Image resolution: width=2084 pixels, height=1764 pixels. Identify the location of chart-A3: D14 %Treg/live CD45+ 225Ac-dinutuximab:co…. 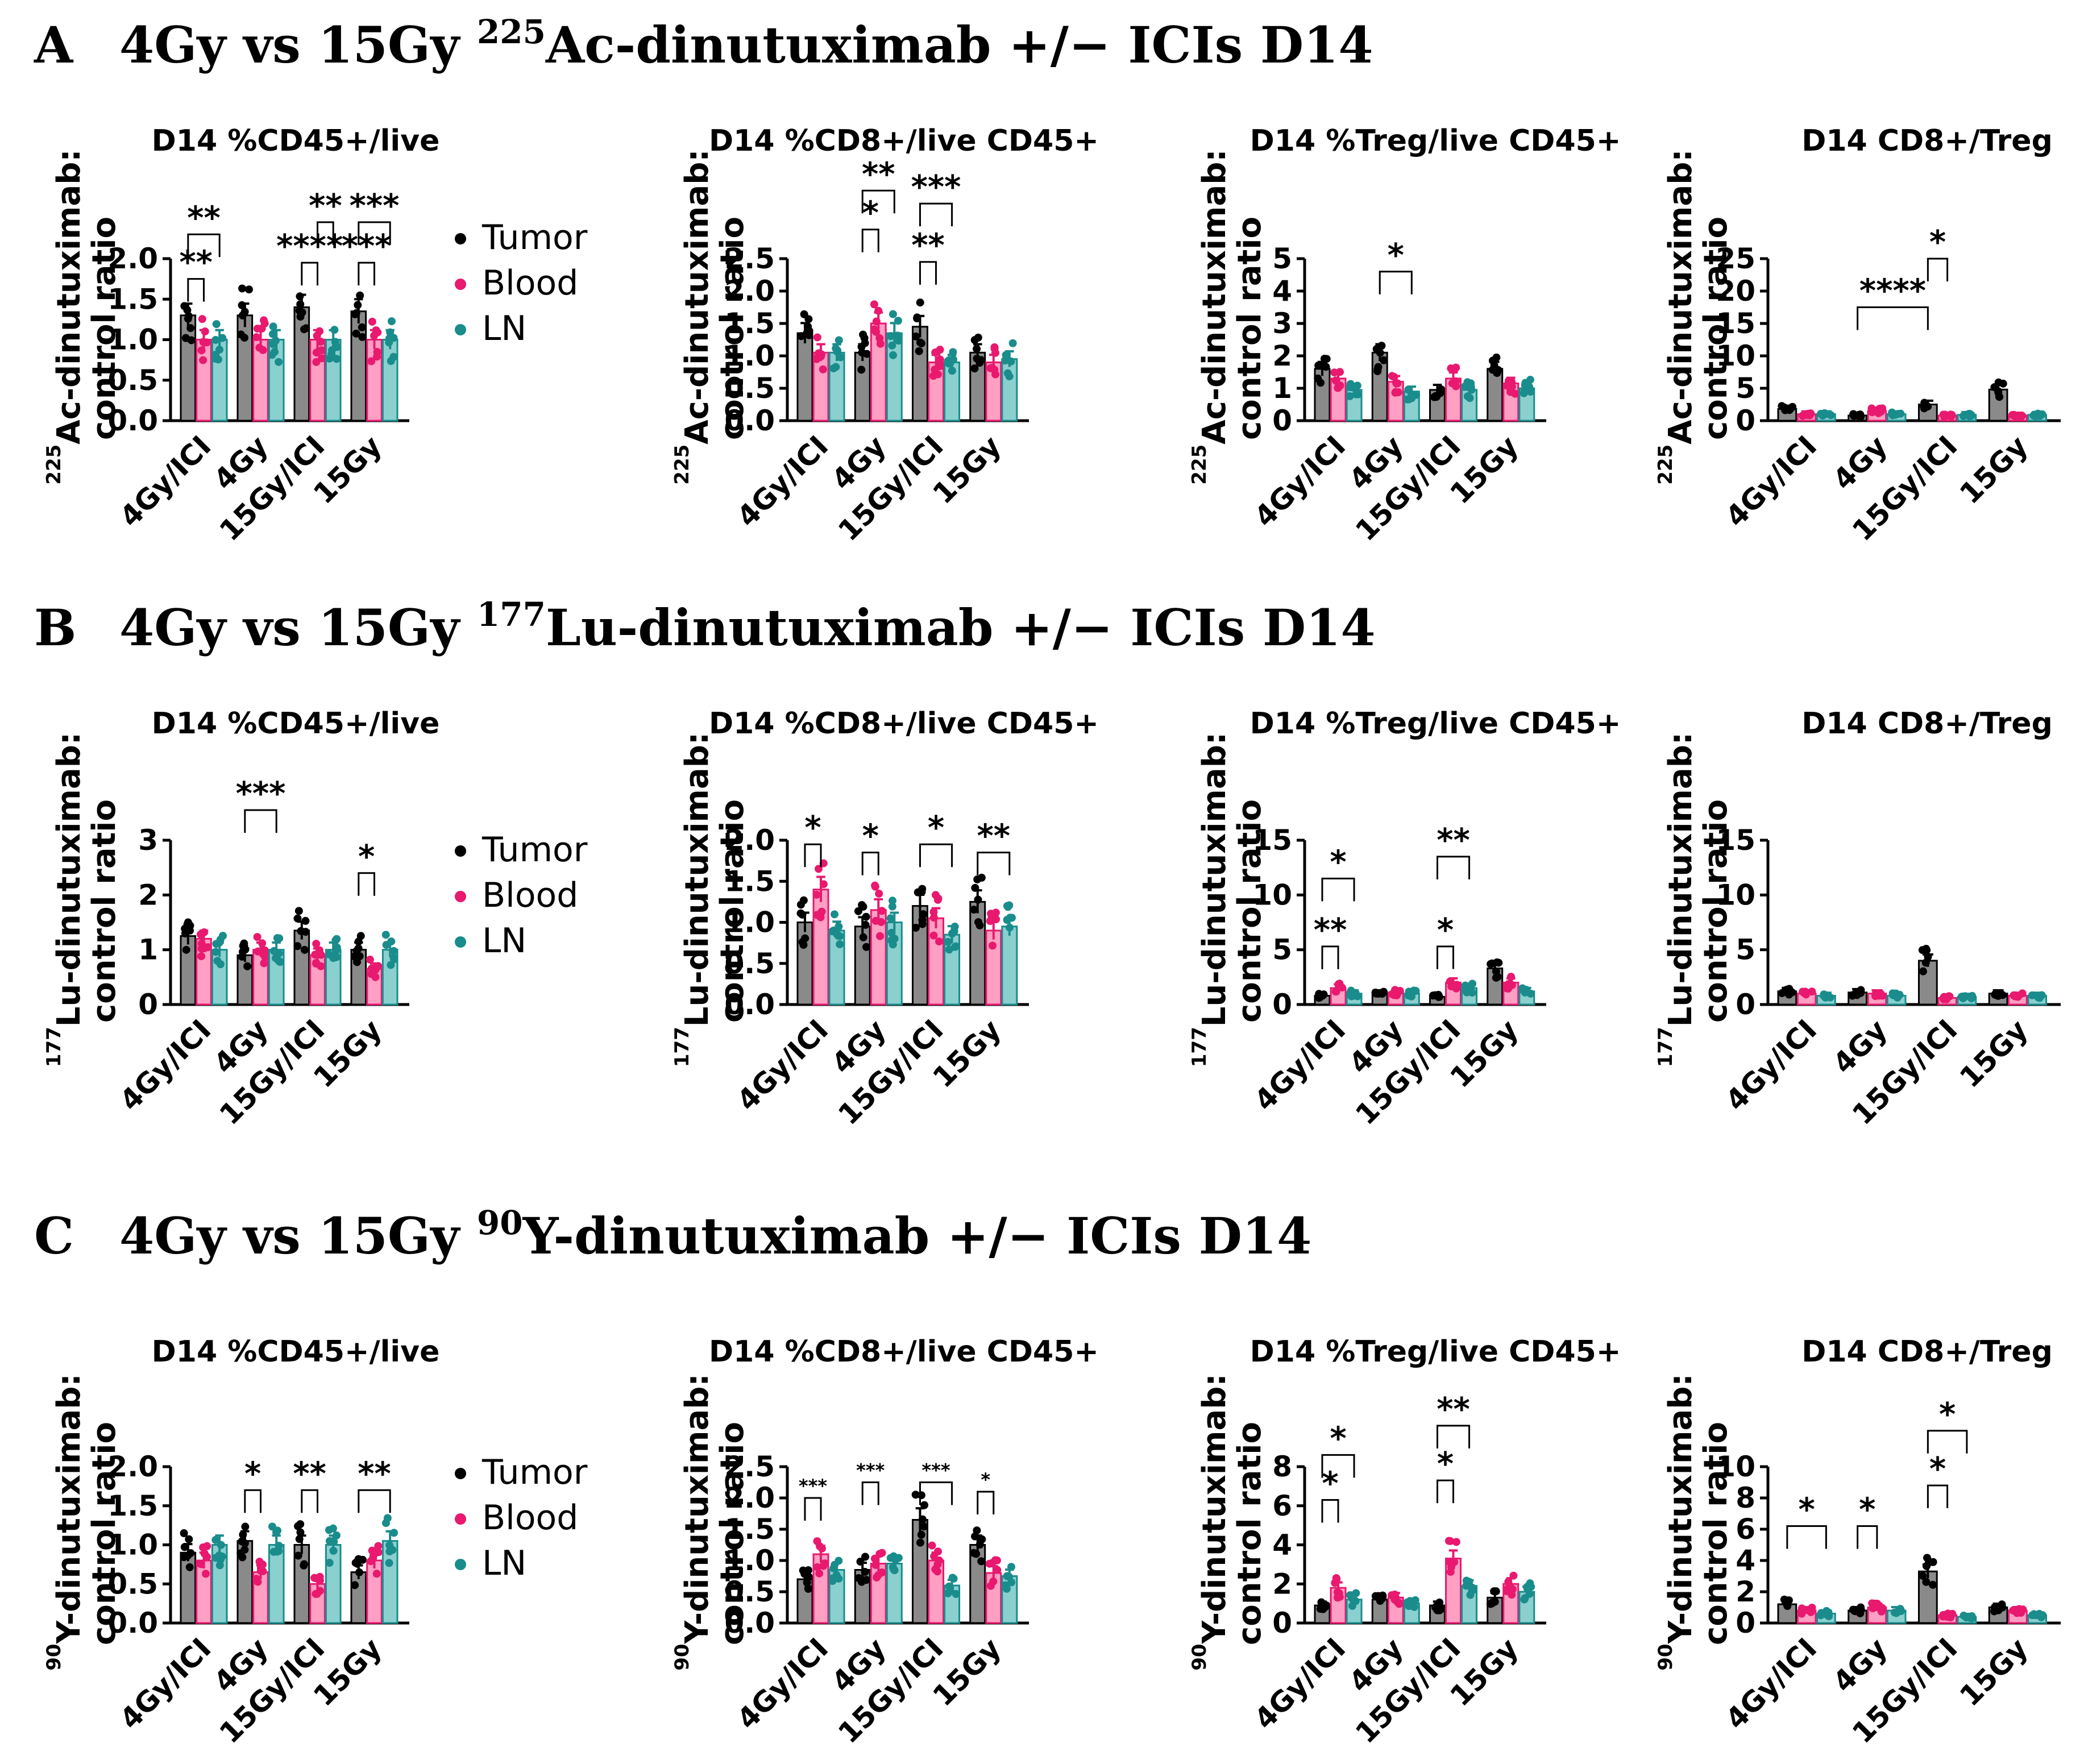
(1405, 335).